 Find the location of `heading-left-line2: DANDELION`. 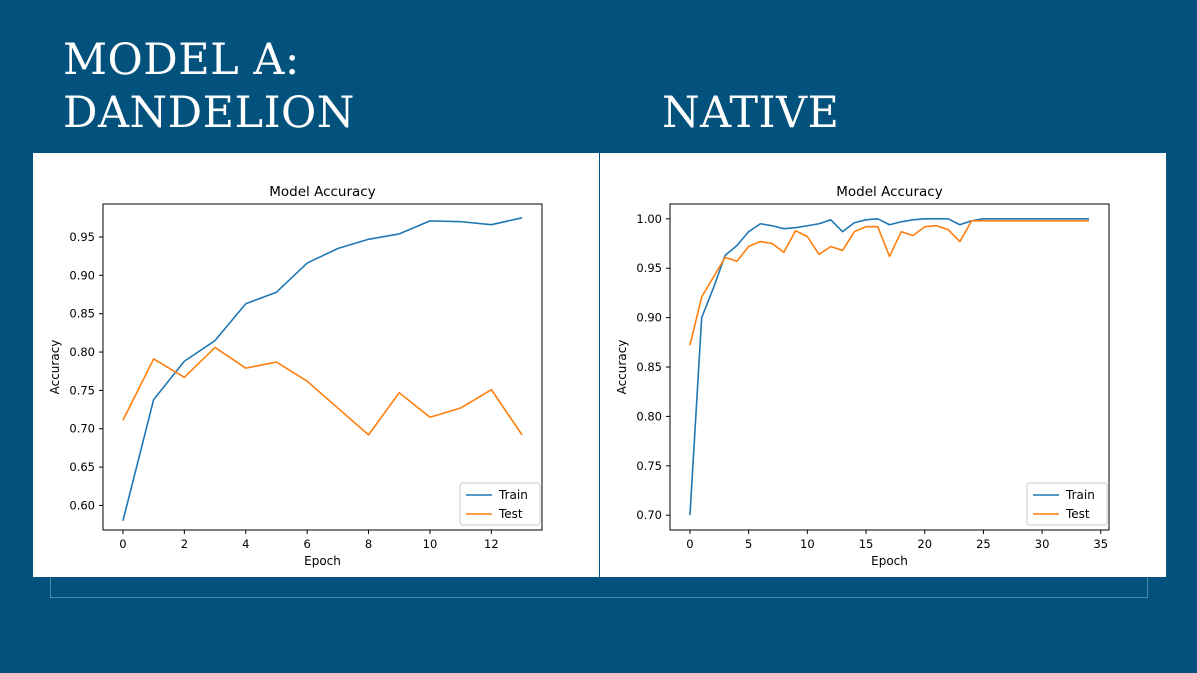

heading-left-line2: DANDELION is located at coordinates (209, 113).